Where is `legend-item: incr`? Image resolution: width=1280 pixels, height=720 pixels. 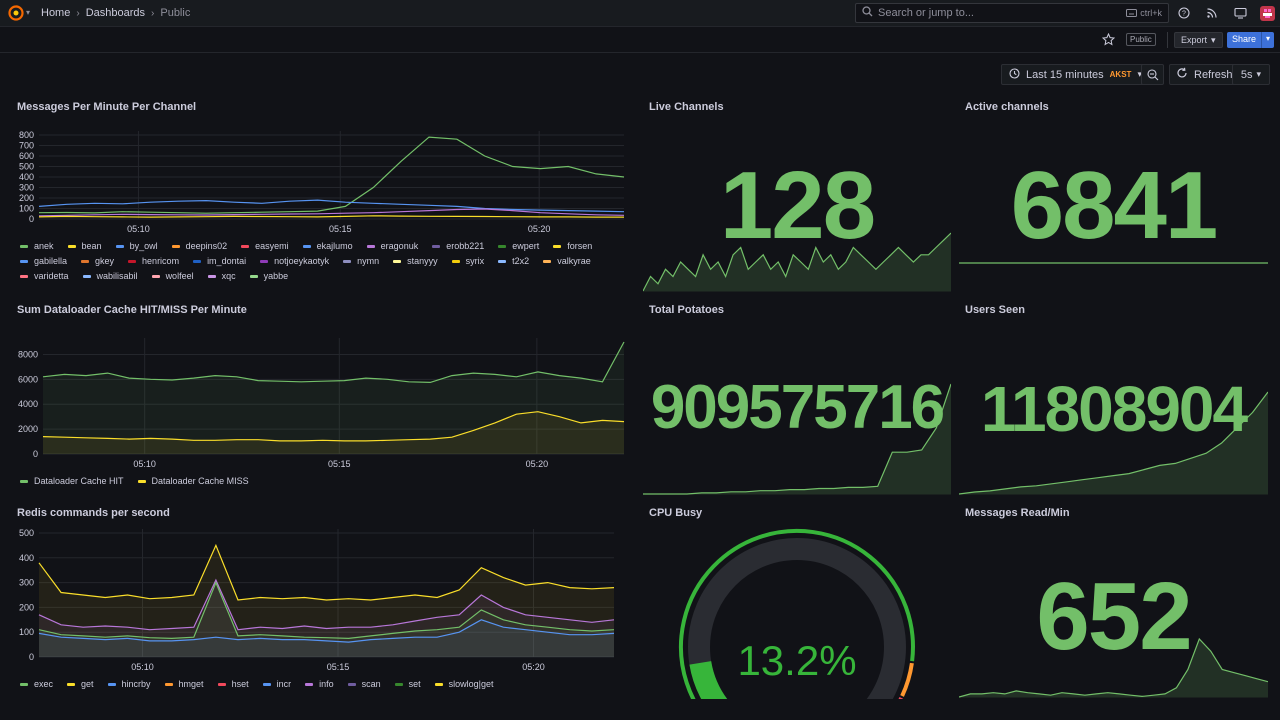 legend-item: incr is located at coordinates (276, 684).